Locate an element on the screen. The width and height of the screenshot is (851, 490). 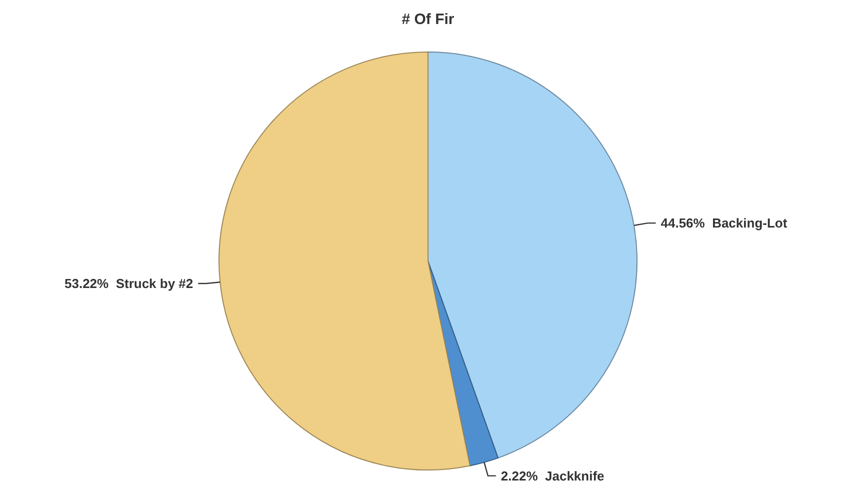
pie-slice is located at coordinates (463, 363).